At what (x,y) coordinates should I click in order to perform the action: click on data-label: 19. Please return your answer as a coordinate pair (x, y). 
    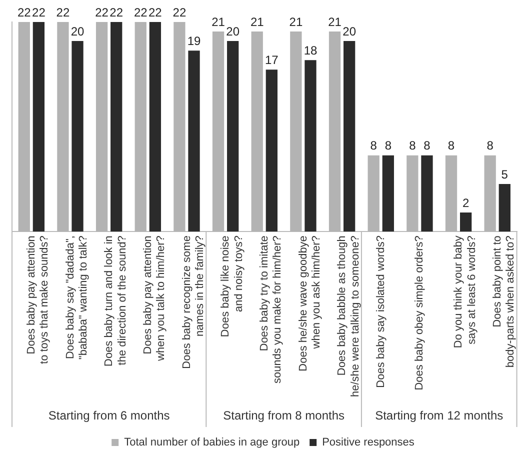
    Looking at the image, I should click on (194, 41).